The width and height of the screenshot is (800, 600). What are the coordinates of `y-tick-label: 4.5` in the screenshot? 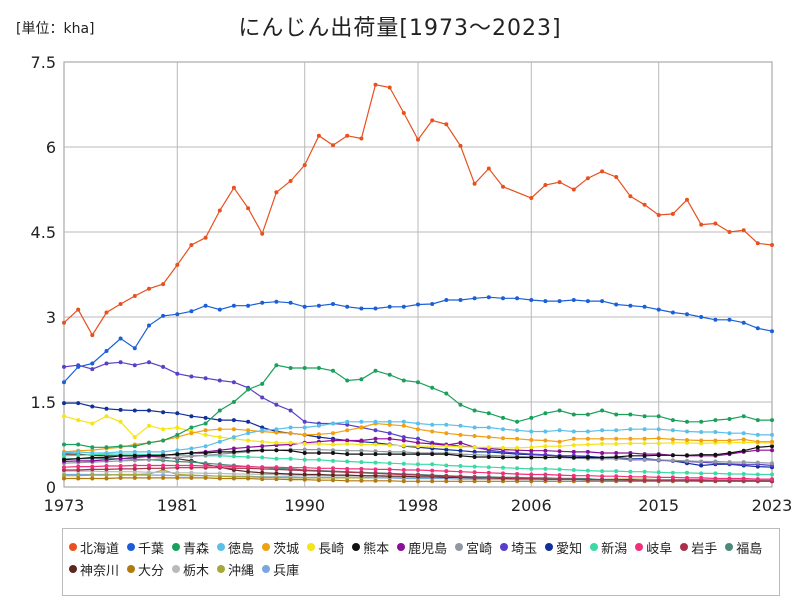 It's located at (43, 232).